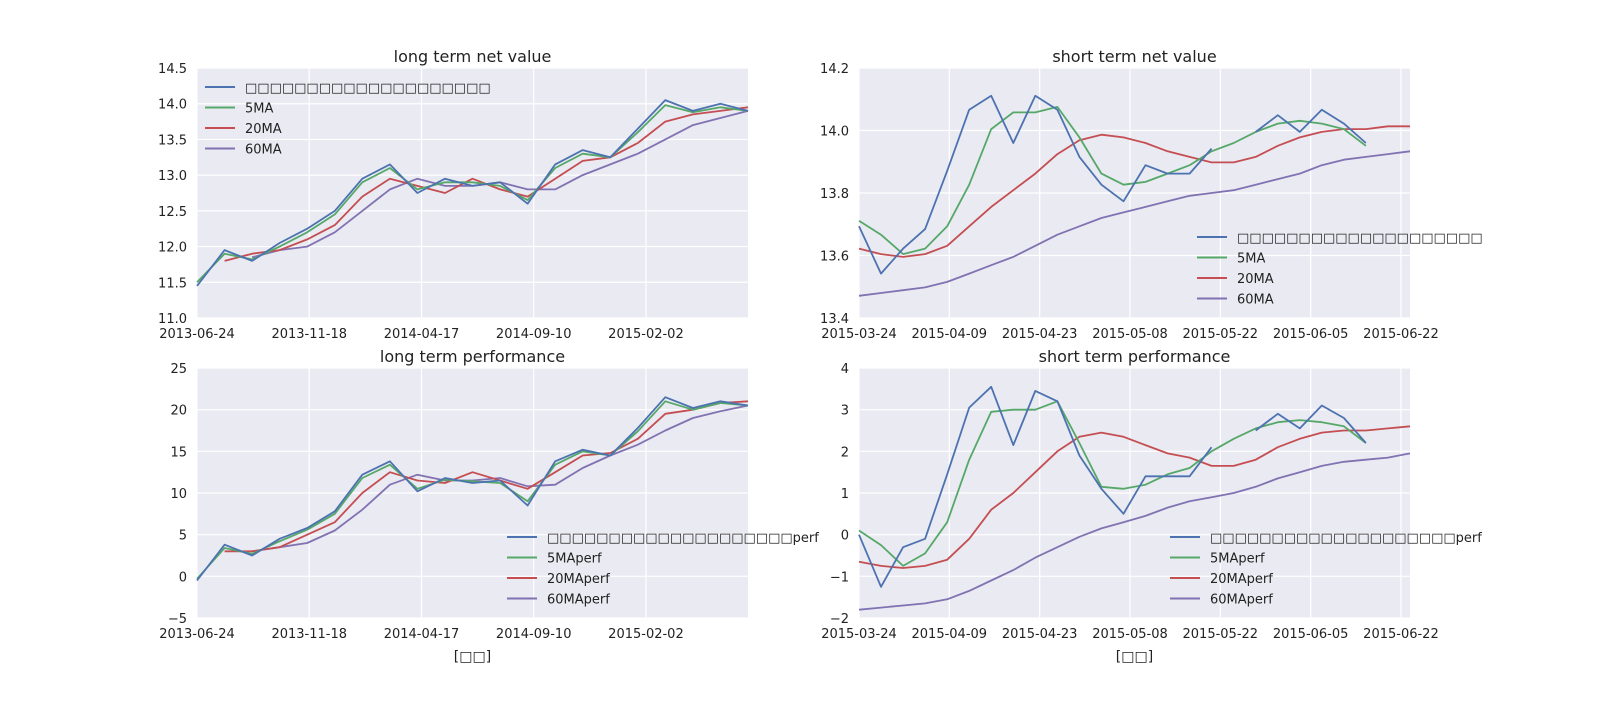 The height and width of the screenshot is (704, 1600). What do you see at coordinates (839, 577) in the screenshot?
I see `y-tick-label: −1` at bounding box center [839, 577].